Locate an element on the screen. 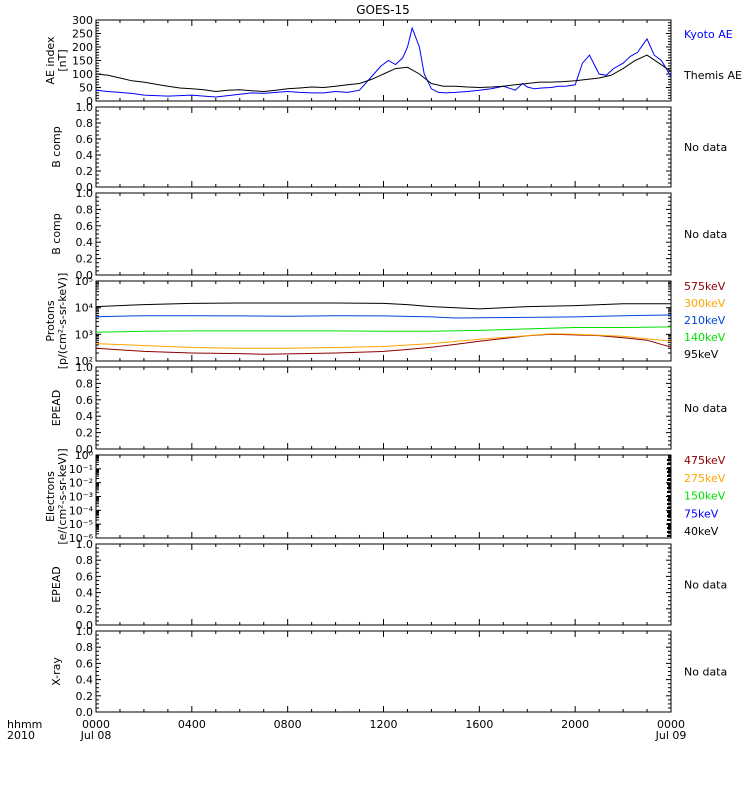 The image size is (750, 800). legend-210kev: 210keV is located at coordinates (705, 320).